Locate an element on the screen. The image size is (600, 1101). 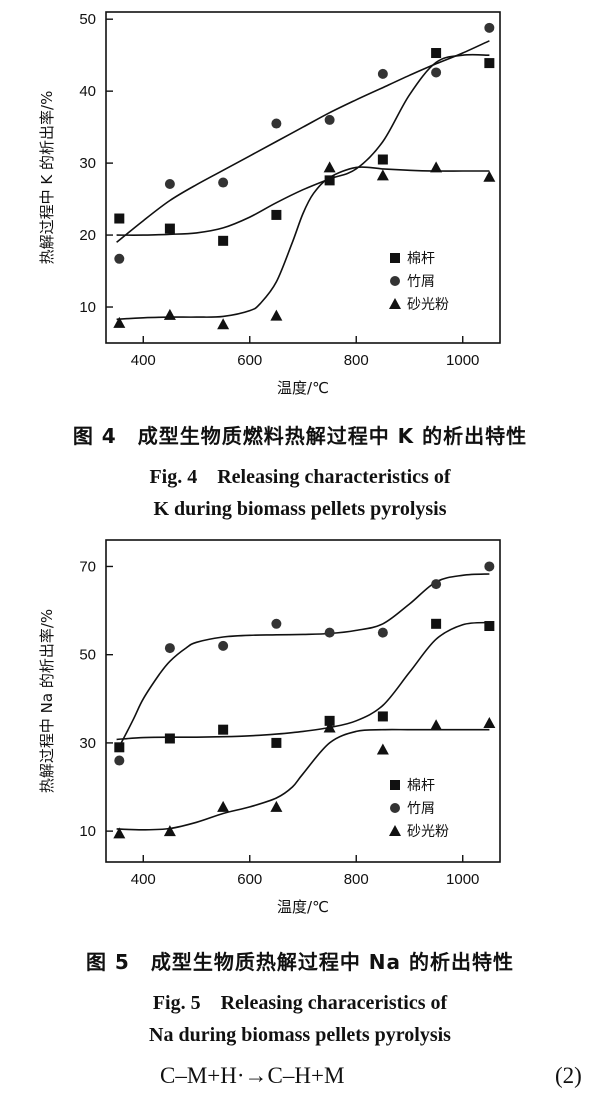
y-axis-label: 热解过程中 K 的析出率/% is located at coordinates (47, 178).